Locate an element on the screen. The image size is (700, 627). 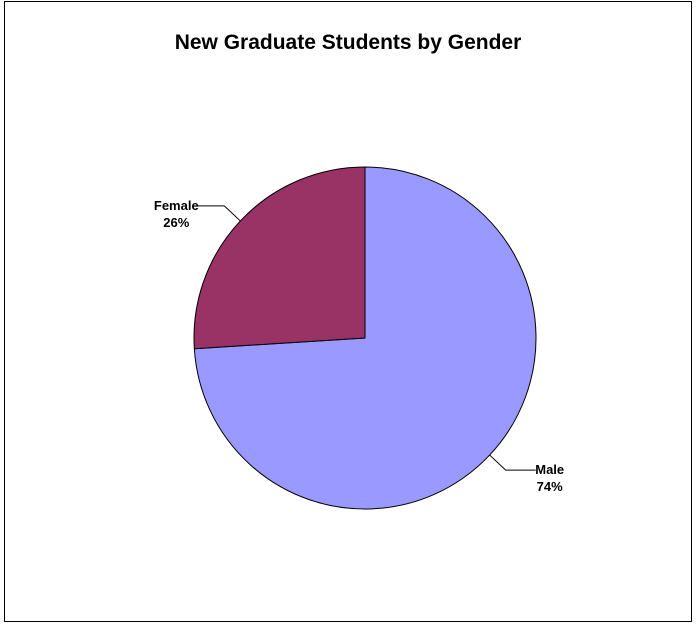
data-percent-female: 26% is located at coordinates (176, 222).